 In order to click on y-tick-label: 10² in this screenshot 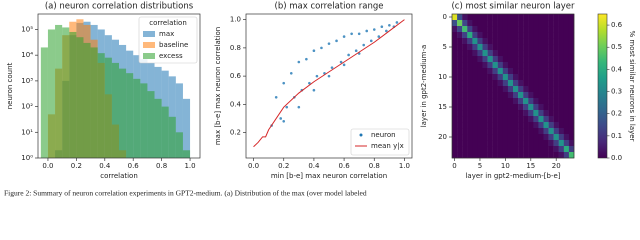, I will do `click(27, 107)`.